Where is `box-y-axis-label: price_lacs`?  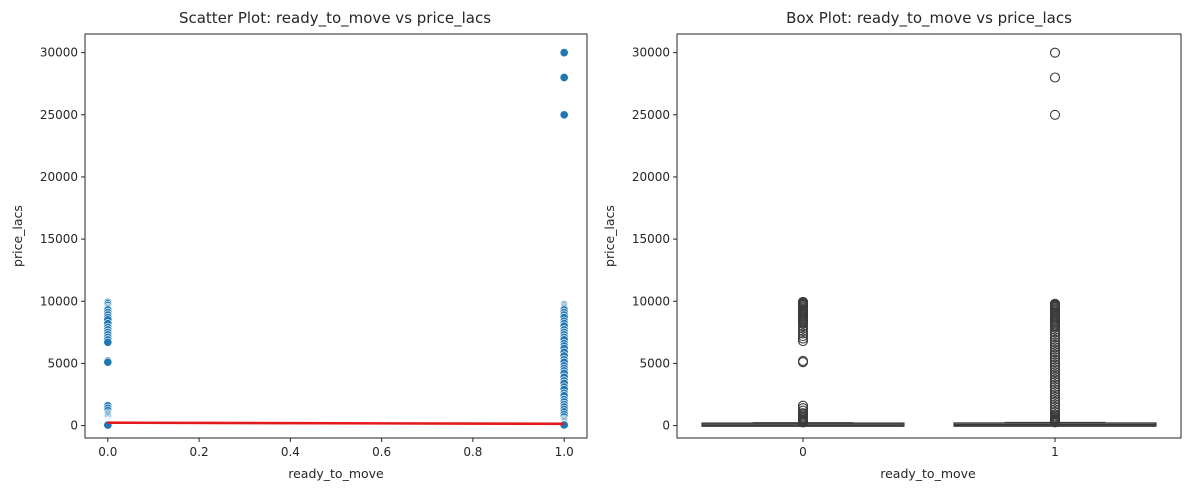
box-y-axis-label: price_lacs is located at coordinates (609, 236).